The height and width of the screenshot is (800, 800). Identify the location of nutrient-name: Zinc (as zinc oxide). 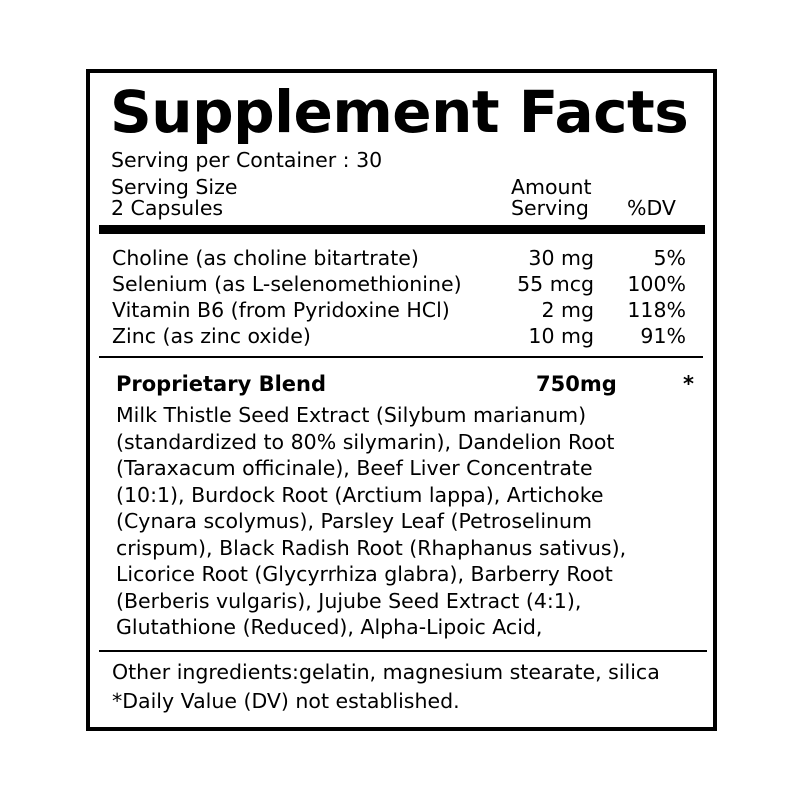
(211, 336).